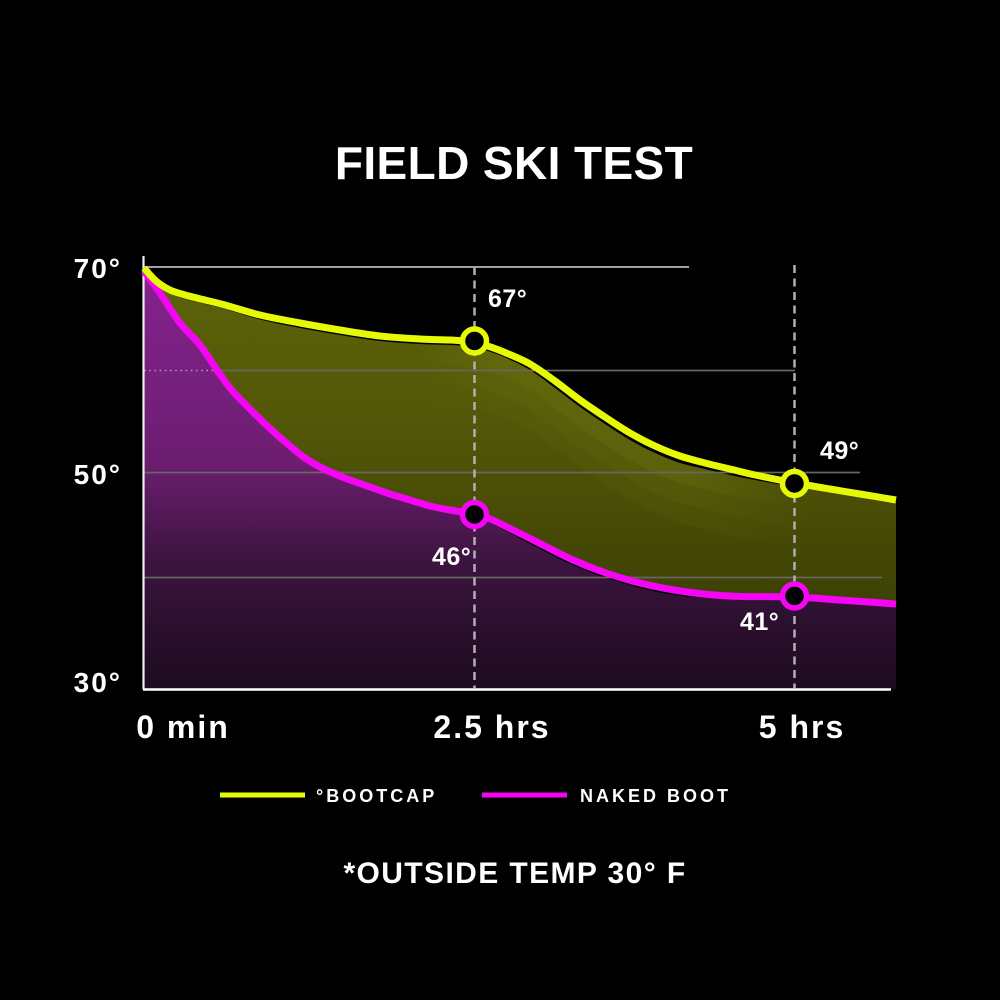 The image size is (1000, 1000). Describe the element at coordinates (655, 796) in the screenshot. I see `svg-text: NAKED BOOT` at that location.